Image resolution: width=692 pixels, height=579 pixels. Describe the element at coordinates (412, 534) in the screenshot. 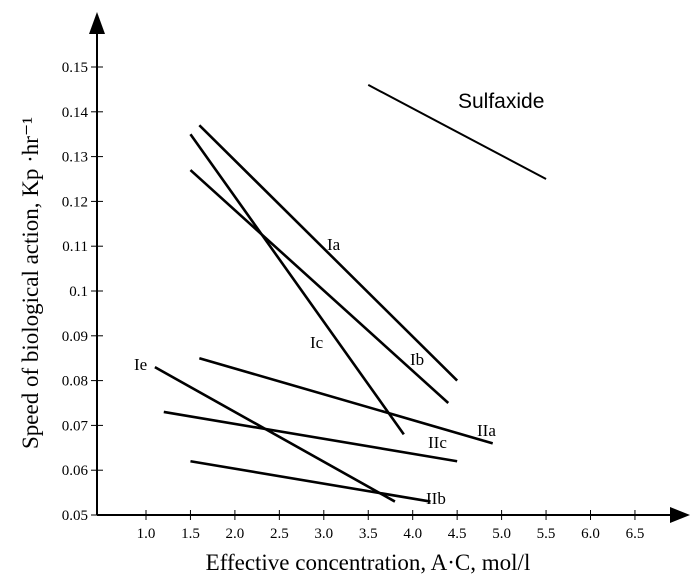

I see `x-tick-label: 4.0` at that location.